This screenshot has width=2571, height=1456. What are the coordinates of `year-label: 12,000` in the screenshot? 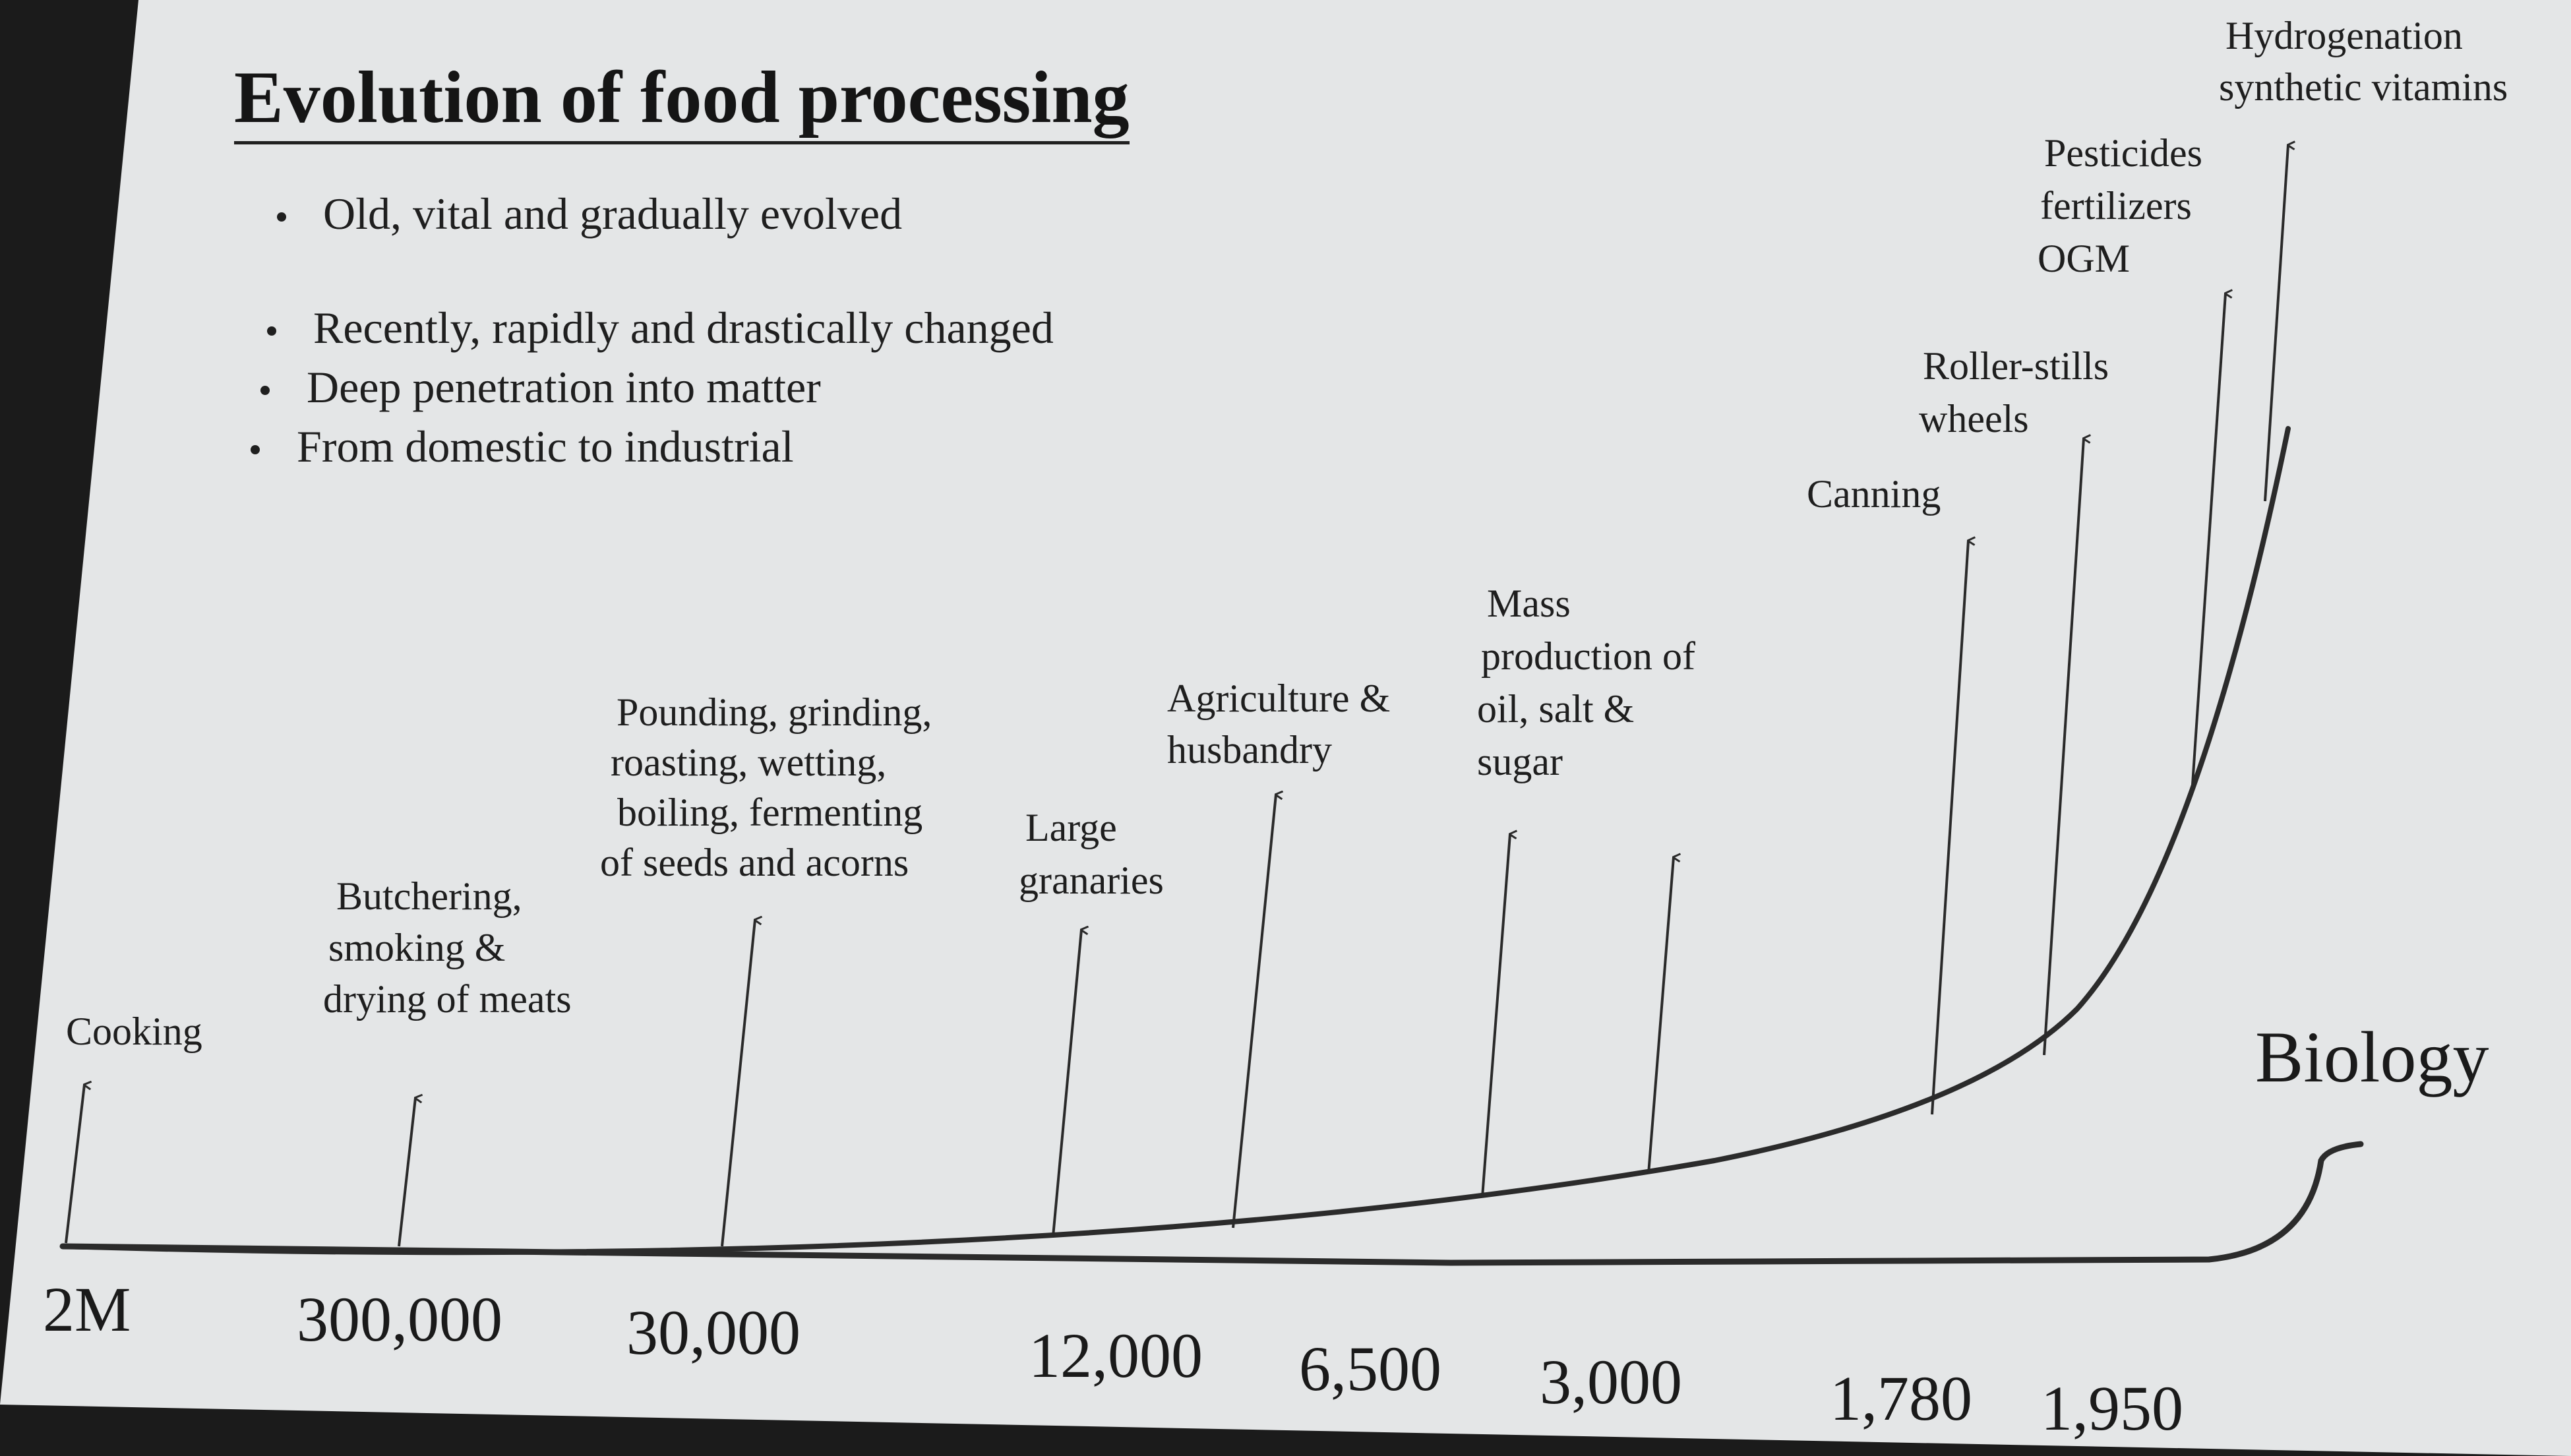 It's located at (1116, 1355).